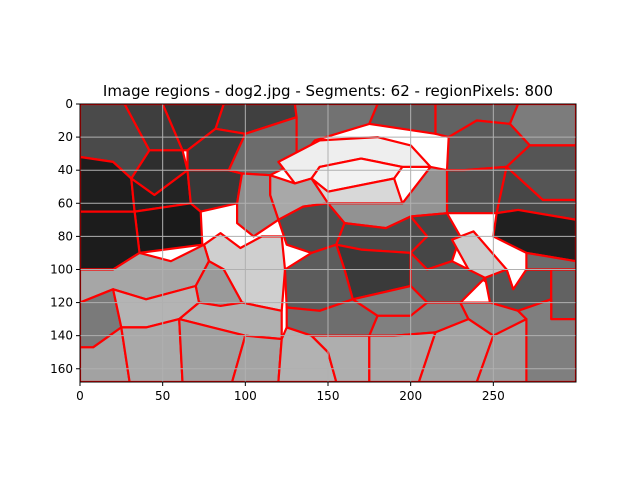 The width and height of the screenshot is (640, 480). Describe the element at coordinates (65, 203) in the screenshot. I see `y-tick-label: 60` at that location.